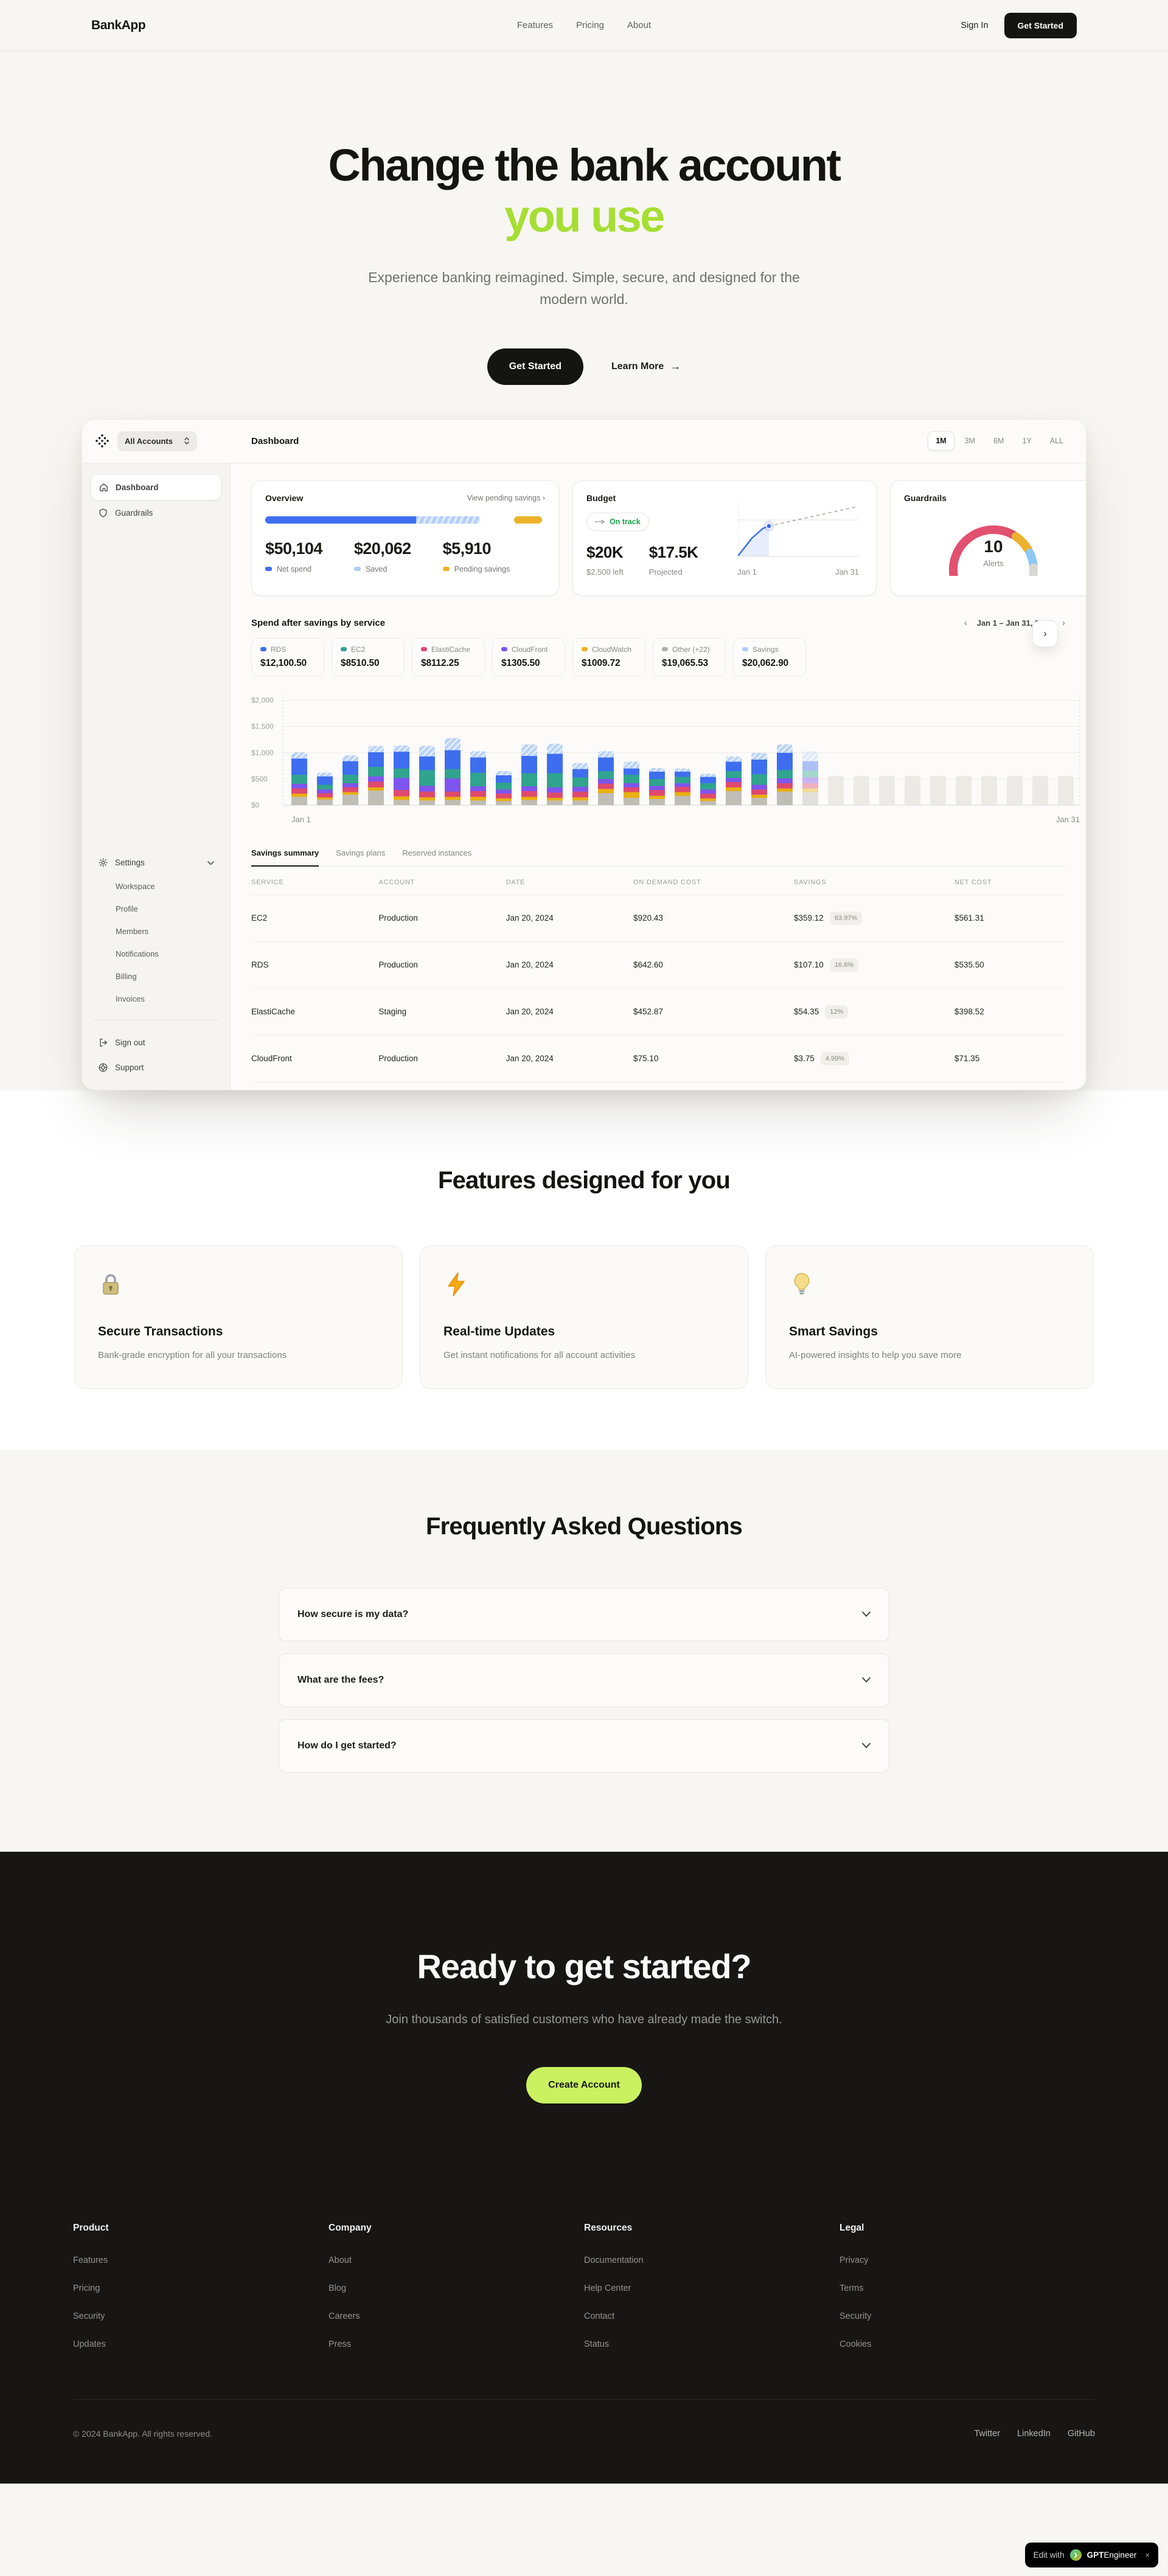 Image resolution: width=1168 pixels, height=2576 pixels. What do you see at coordinates (590, 25) in the screenshot?
I see `nav-link-pricing: Pricing` at bounding box center [590, 25].